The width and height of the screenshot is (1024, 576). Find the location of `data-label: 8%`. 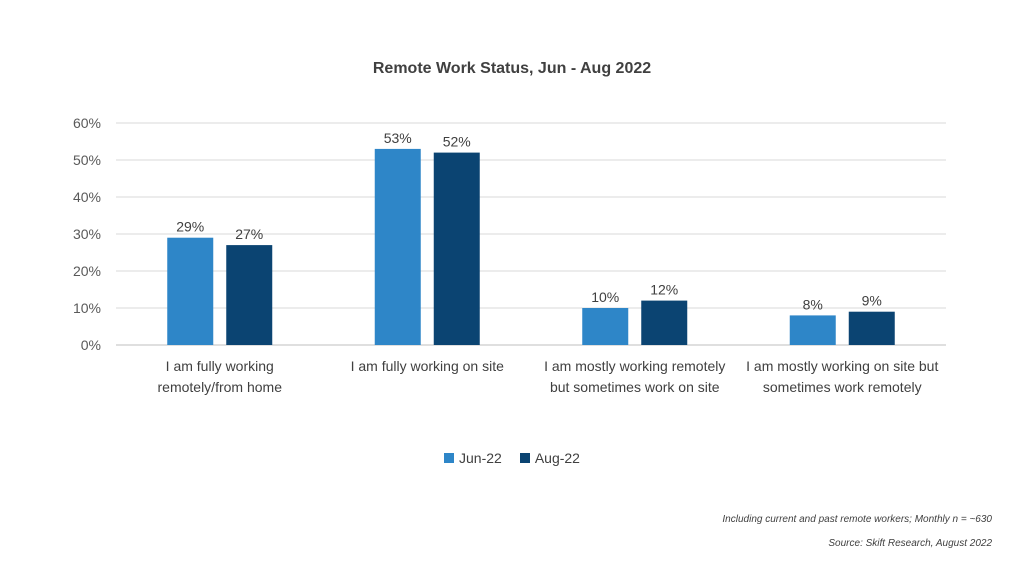

data-label: 8% is located at coordinates (813, 304).